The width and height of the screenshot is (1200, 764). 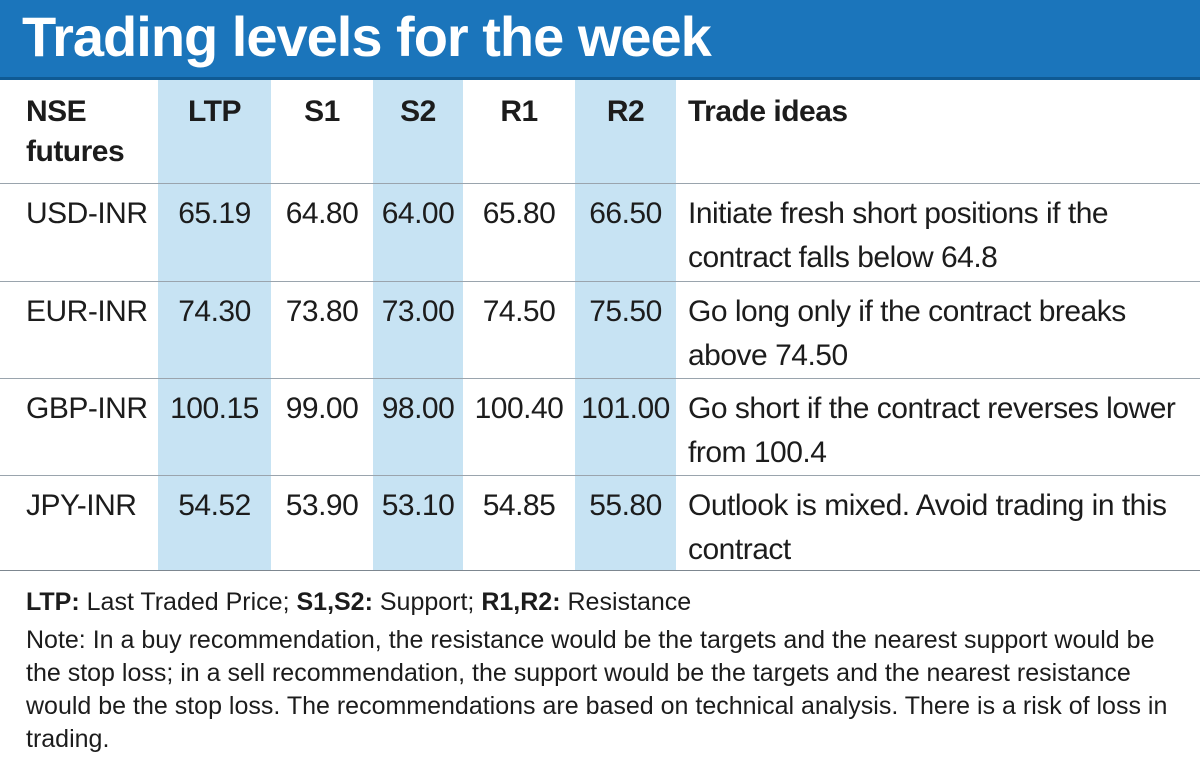 I want to click on s2-column-band, so click(x=418, y=325).